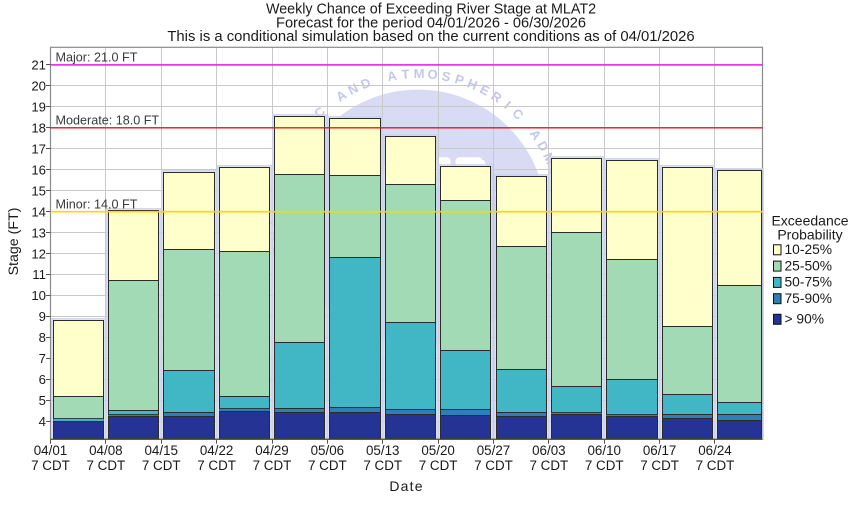 The width and height of the screenshot is (850, 505). I want to click on svg-text: 19, so click(38, 106).